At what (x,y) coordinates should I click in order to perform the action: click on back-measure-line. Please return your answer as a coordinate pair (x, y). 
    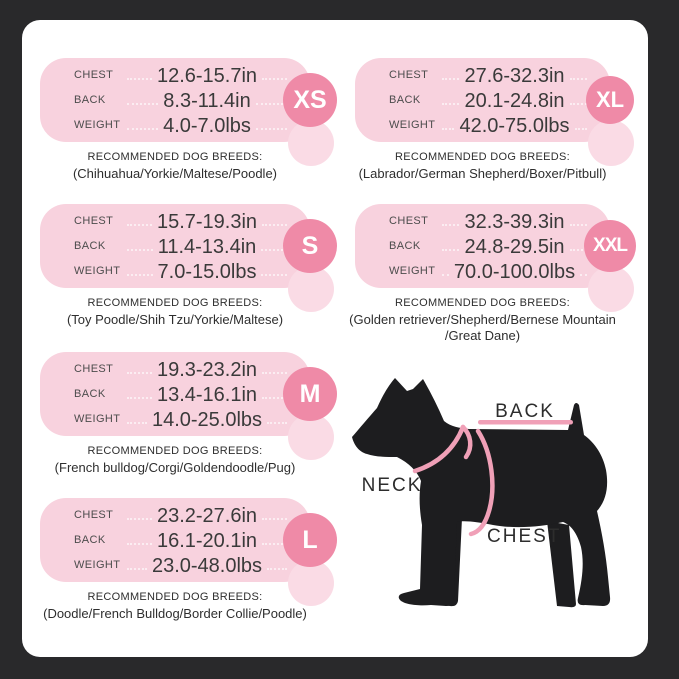
    Looking at the image, I should click on (525, 422).